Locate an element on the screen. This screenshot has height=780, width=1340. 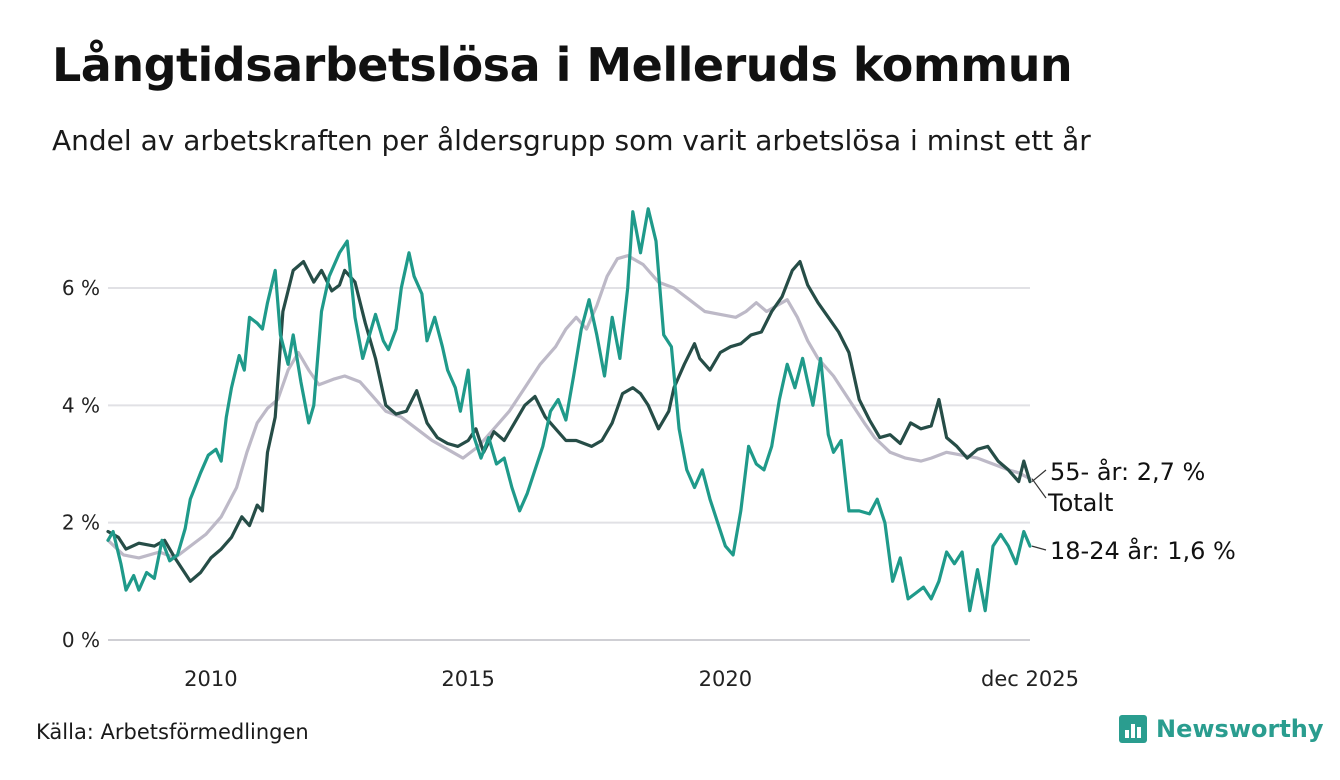
brand-name: Newsworthy is located at coordinates (1240, 729).